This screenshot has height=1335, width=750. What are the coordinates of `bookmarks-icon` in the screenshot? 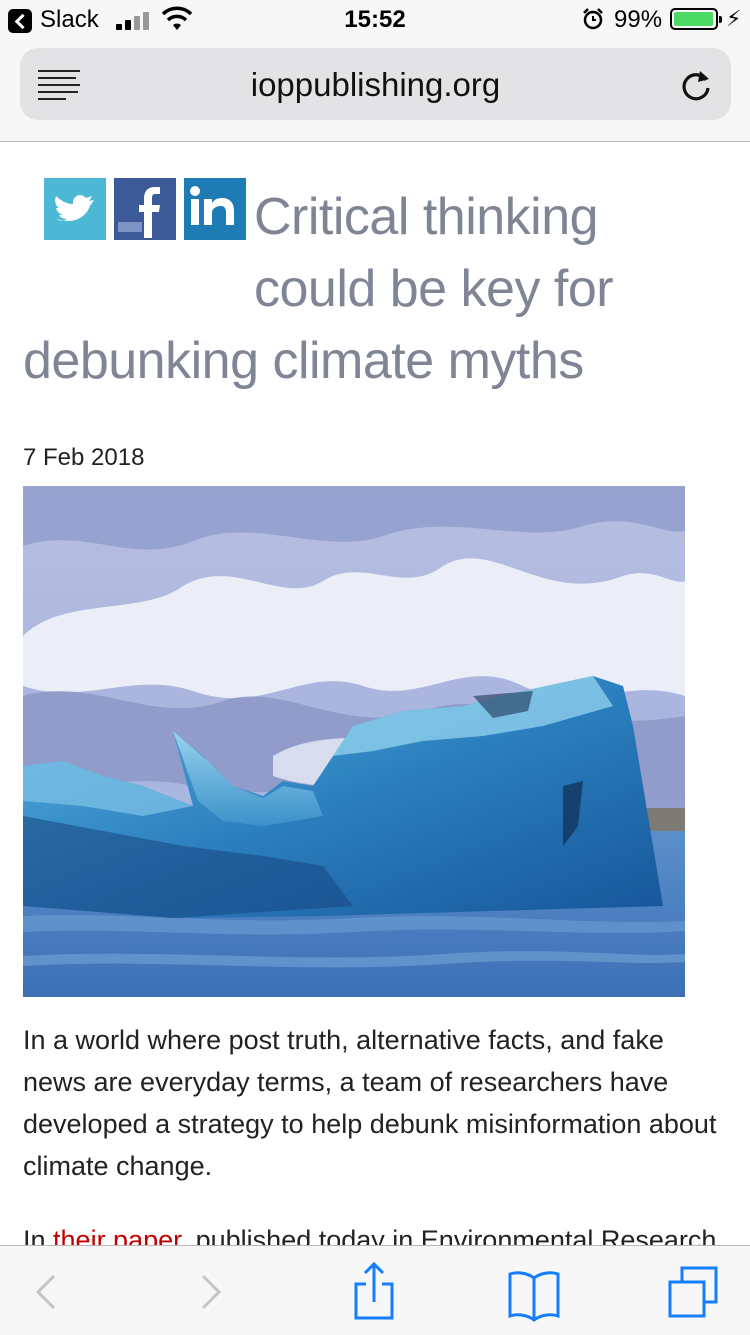 It's located at (534, 1290).